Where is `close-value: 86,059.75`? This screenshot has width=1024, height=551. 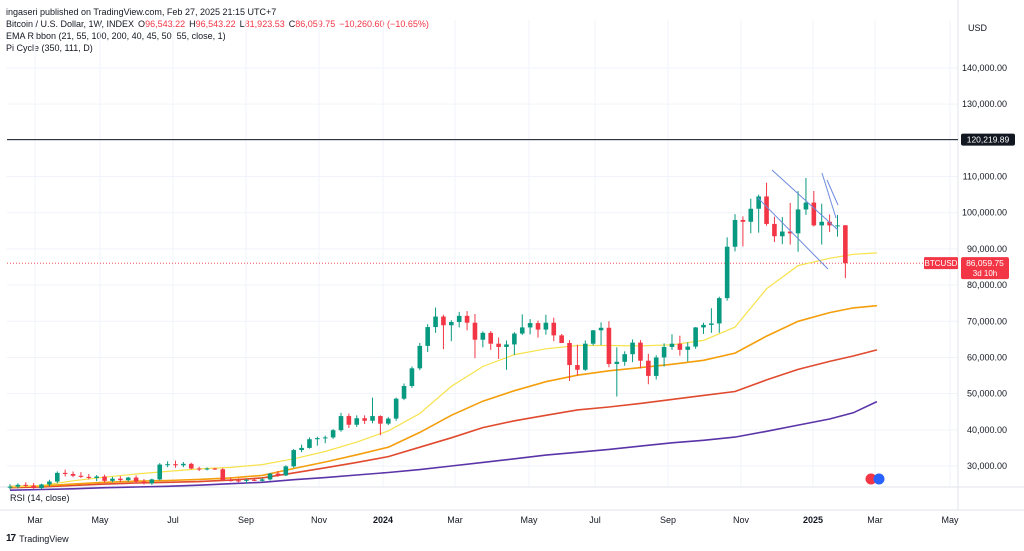
close-value: 86,059.75 is located at coordinates (315, 24).